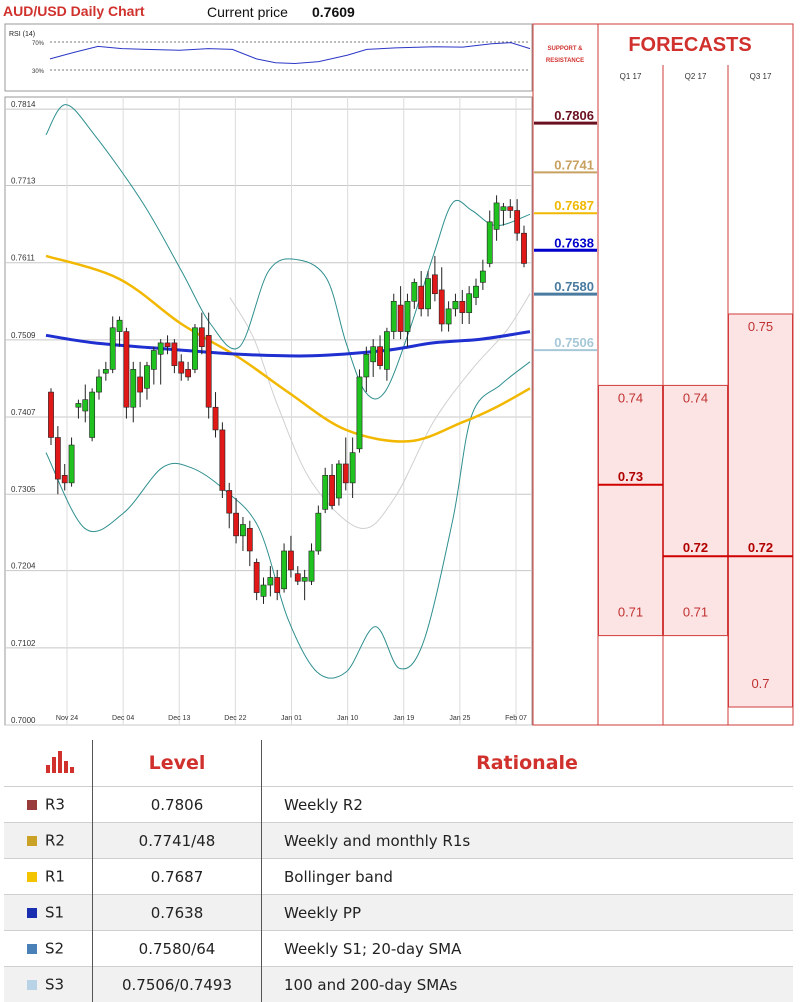 The width and height of the screenshot is (801, 1002). I want to click on rsi-panel, so click(268, 57).